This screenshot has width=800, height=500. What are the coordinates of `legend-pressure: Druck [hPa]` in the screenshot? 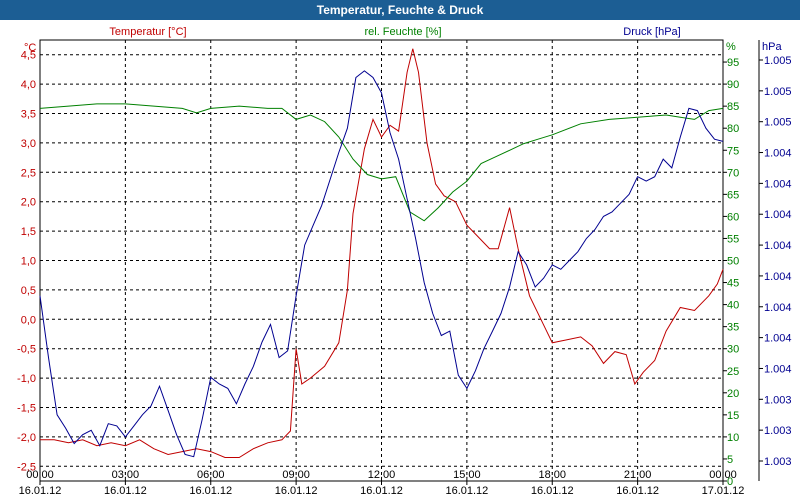 It's located at (651, 32).